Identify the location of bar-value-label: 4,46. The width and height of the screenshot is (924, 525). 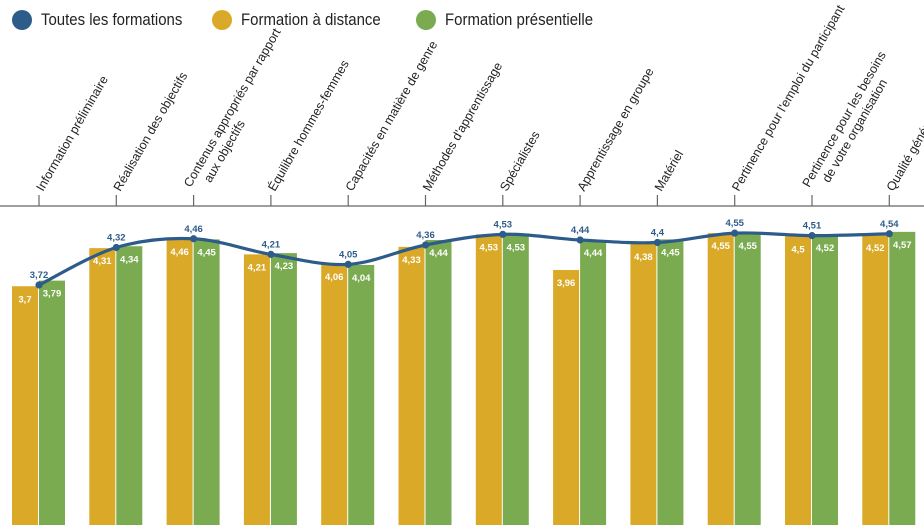
(179, 252).